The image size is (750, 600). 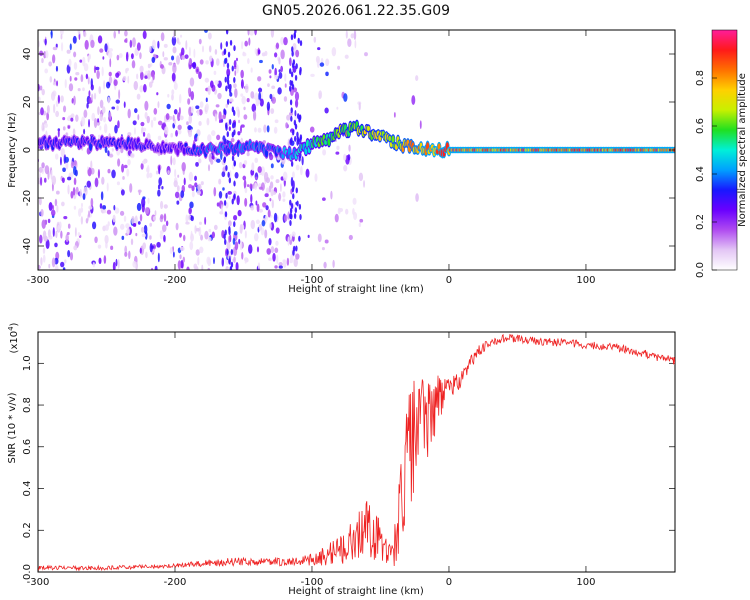 I want to click on spectrogram-y-tick-label: 0, so click(x=27, y=150).